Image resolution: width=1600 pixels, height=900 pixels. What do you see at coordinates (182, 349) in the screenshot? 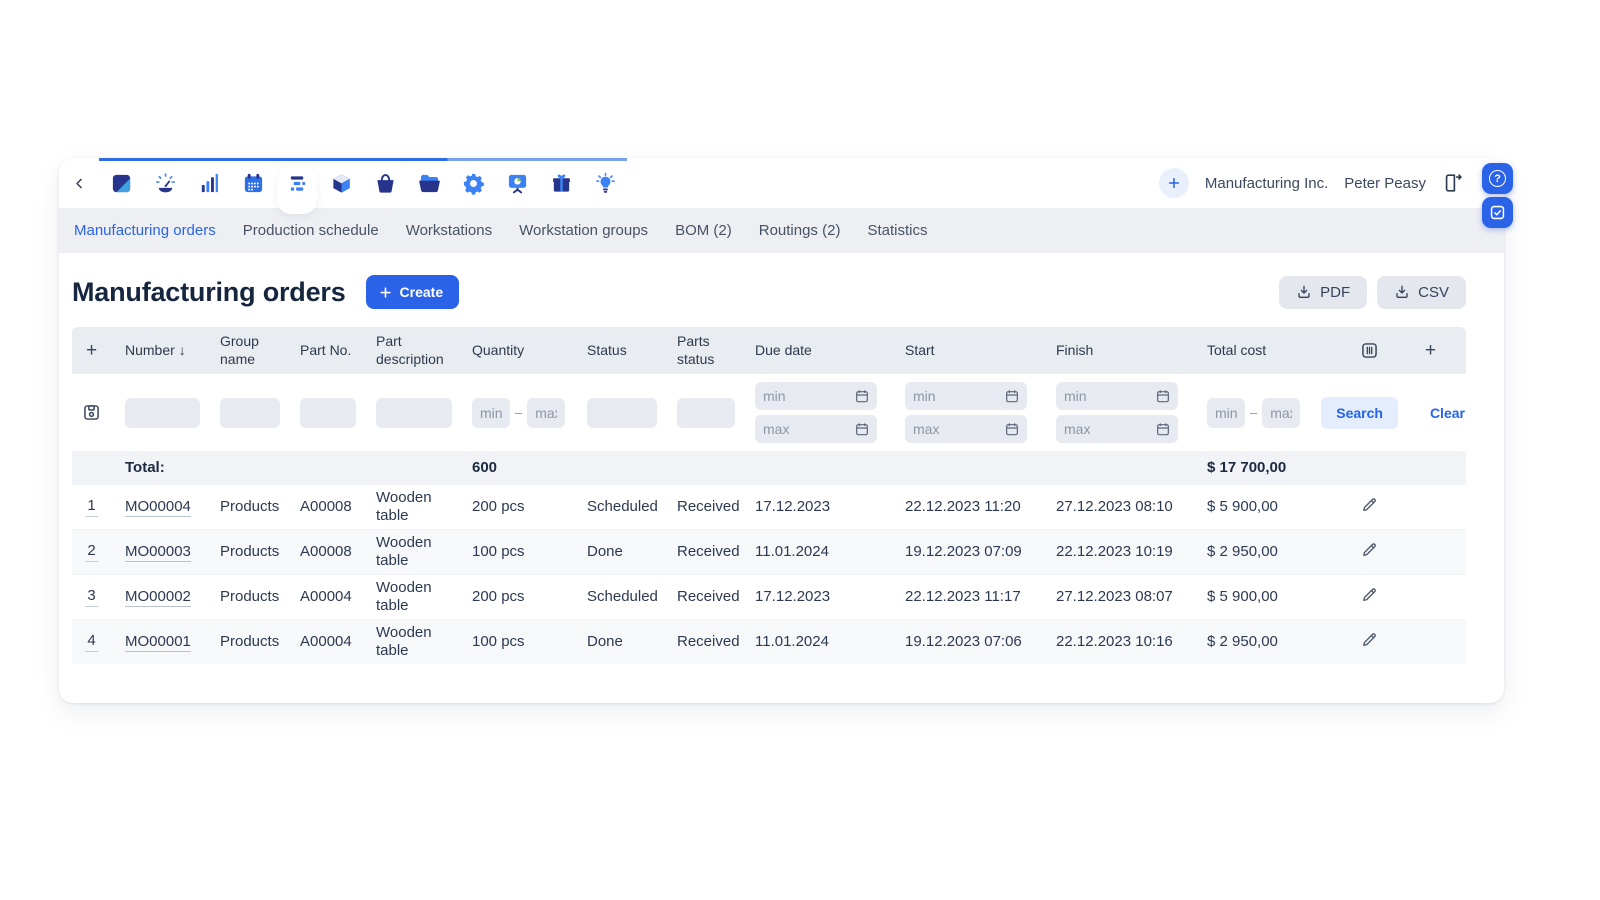
I see `sort-desc-icon: ↓` at bounding box center [182, 349].